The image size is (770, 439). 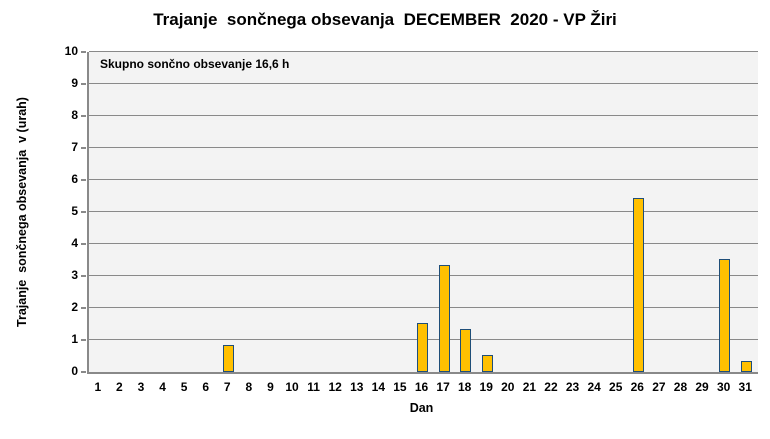 I want to click on x-tick-label-7: 7, so click(x=227, y=387).